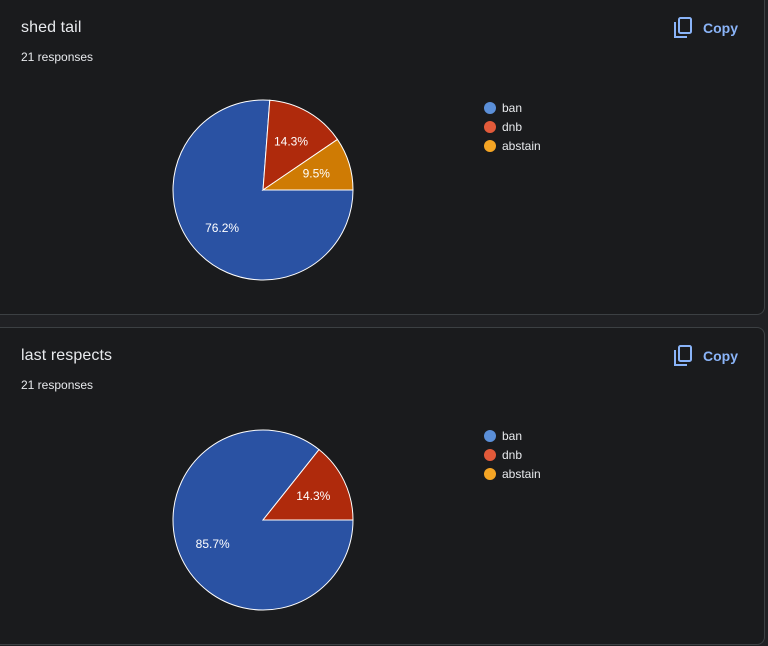 This screenshot has height=646, width=768. I want to click on chart-title: shed tail, so click(51, 27).